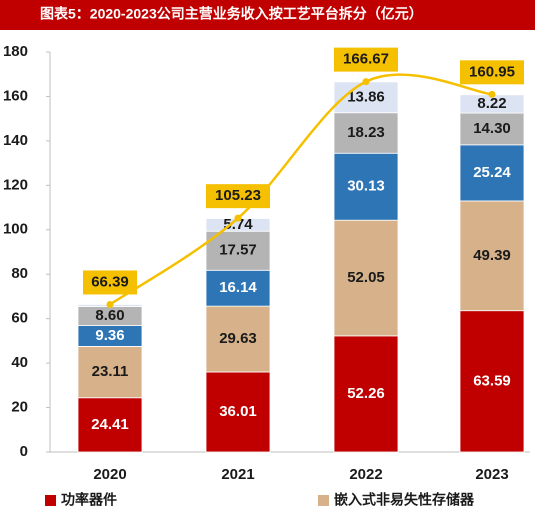 This screenshot has width=535, height=520. I want to click on data-label: 16.14, so click(238, 287).